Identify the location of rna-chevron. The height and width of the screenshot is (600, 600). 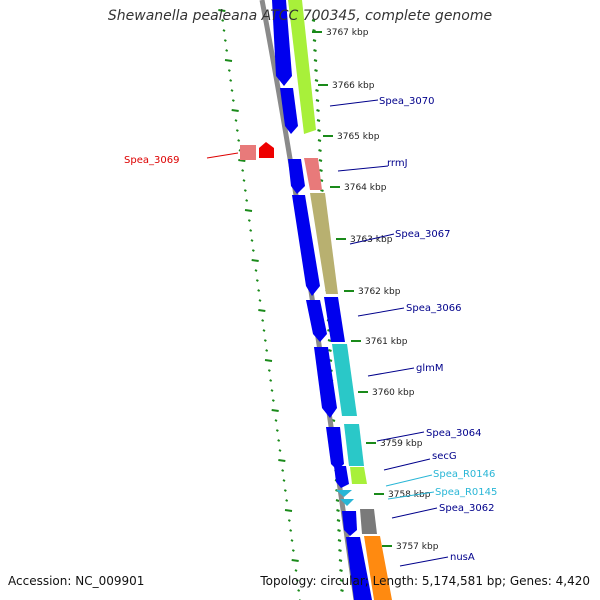
(344, 493).